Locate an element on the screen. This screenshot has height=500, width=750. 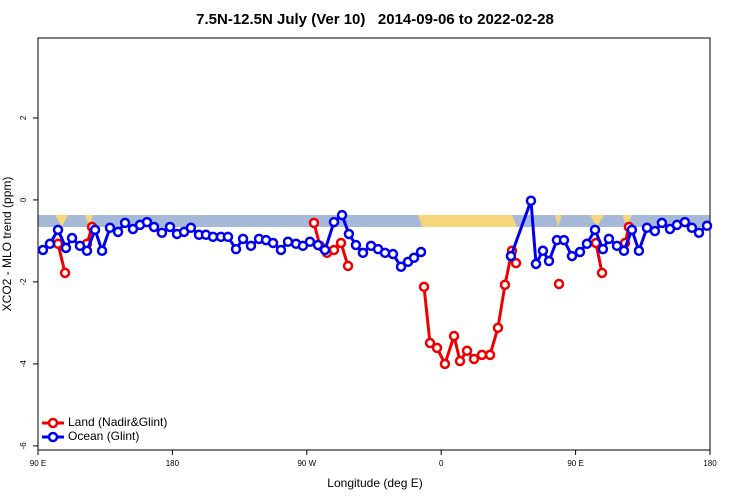
legend: Land (Nadir&Glint)Ocean (Glint) is located at coordinates (104, 429).